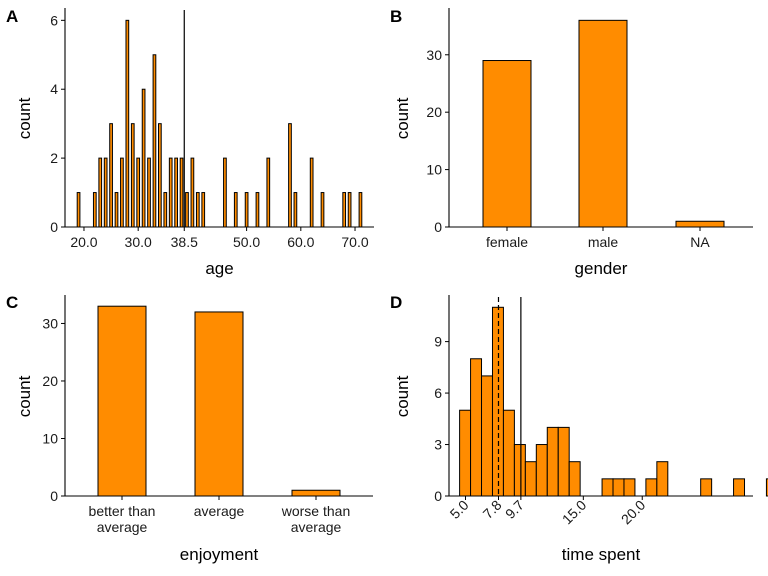  I want to click on y-tick-label: 3, so click(438, 445).